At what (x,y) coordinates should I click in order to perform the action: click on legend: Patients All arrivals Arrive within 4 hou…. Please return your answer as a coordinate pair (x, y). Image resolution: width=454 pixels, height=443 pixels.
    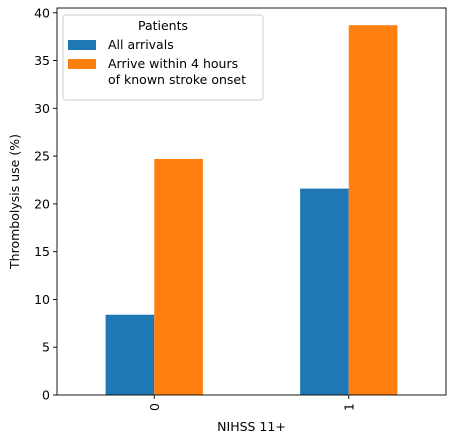
    Looking at the image, I should click on (163, 57).